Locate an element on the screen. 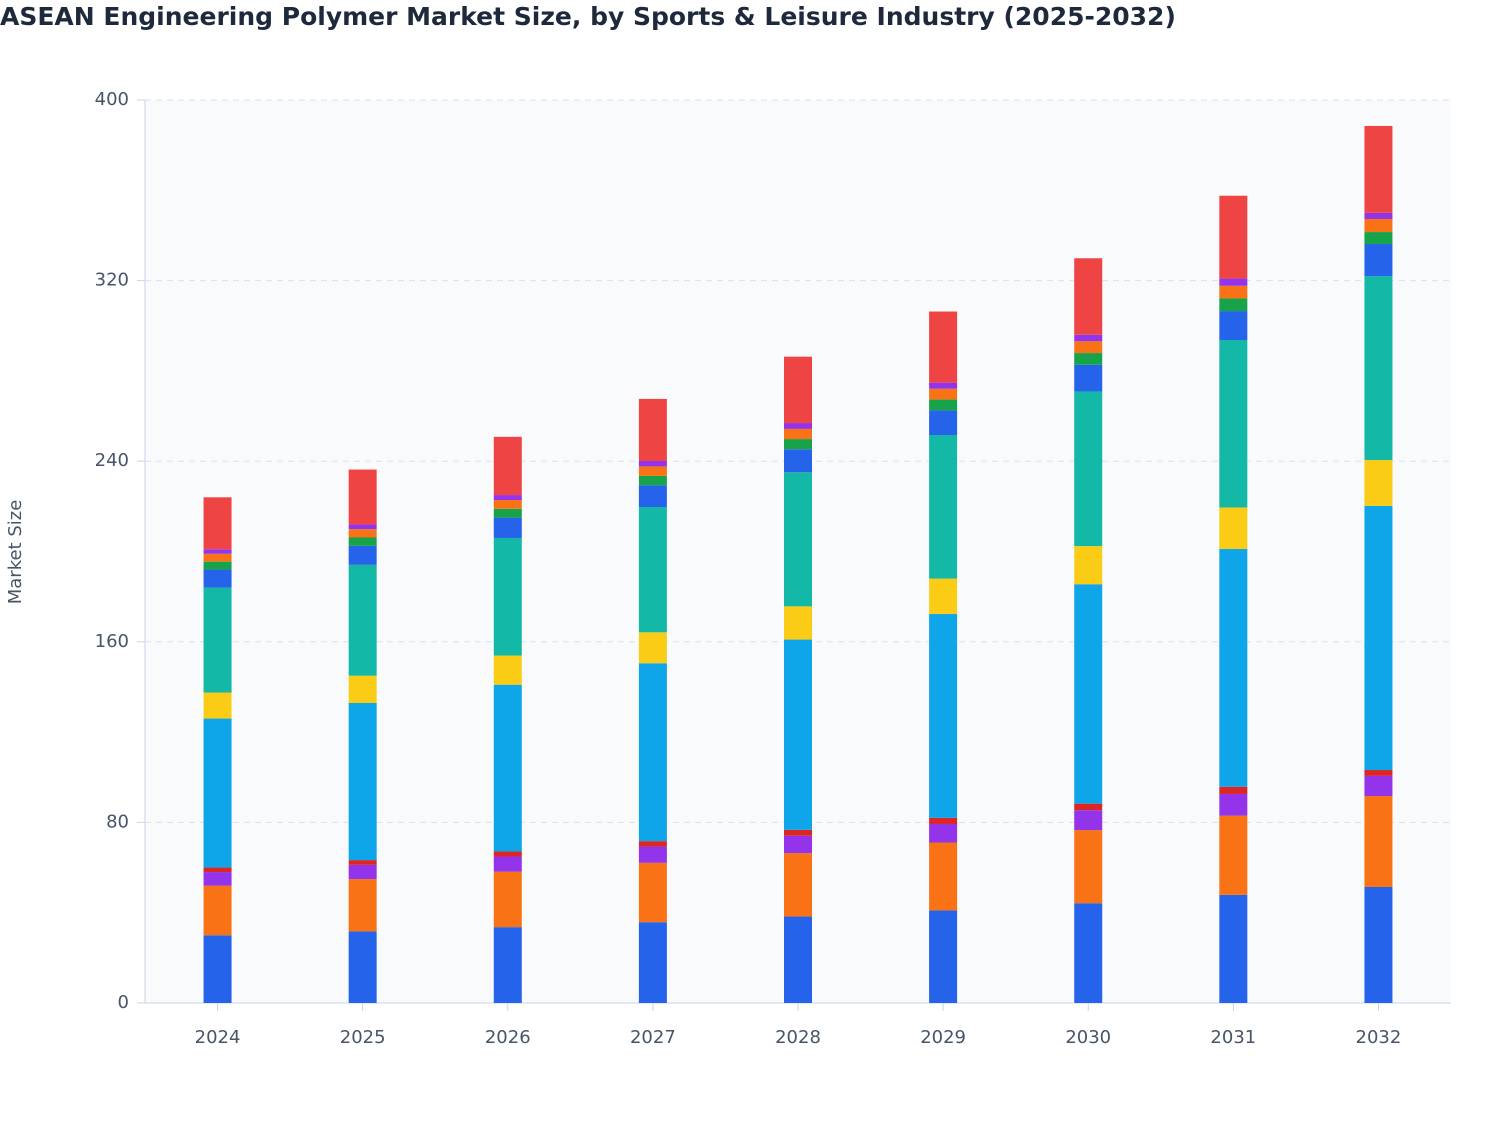 The height and width of the screenshot is (1124, 1508). y-tick-label: 400 is located at coordinates (112, 99).